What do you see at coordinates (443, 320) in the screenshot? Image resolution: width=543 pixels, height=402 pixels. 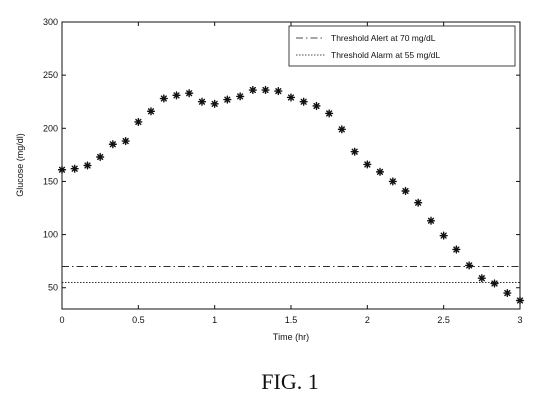 I see `x-tick-label: 2.5` at bounding box center [443, 320].